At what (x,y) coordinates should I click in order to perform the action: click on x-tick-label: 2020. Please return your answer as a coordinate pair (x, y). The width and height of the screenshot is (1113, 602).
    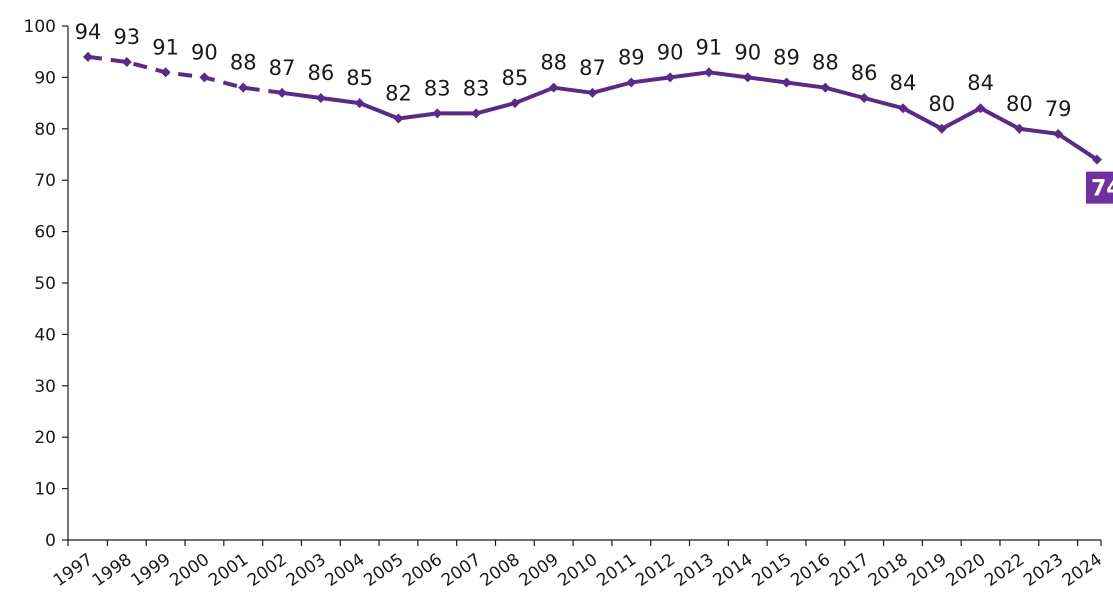
    Looking at the image, I should click on (966, 570).